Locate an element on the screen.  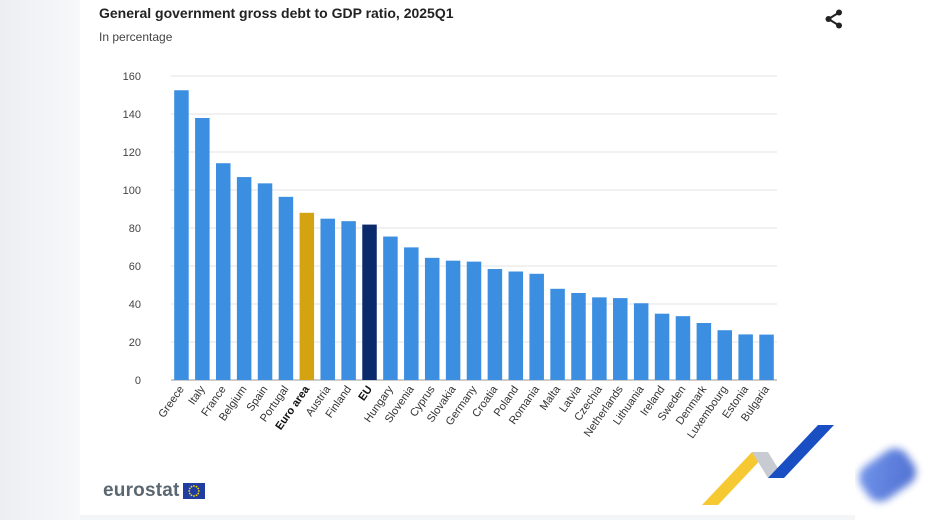
y-tick-label: 0 is located at coordinates (138, 381).